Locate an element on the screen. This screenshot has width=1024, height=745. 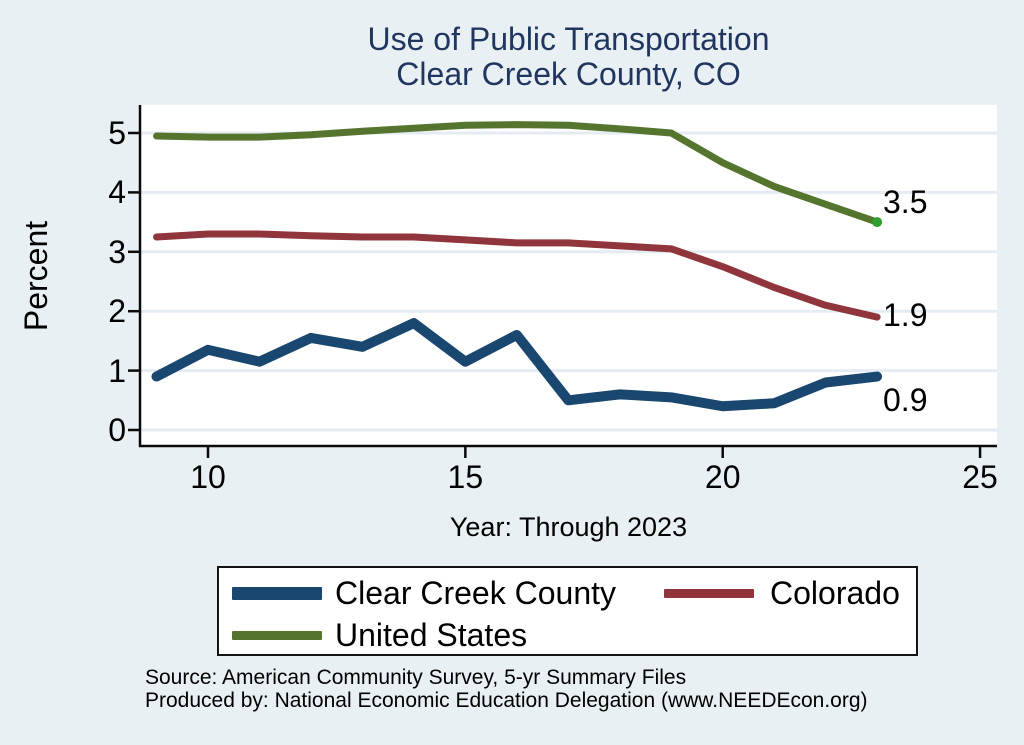
legend-label-clear-creek-county: Clear Creek County is located at coordinates (475, 593).